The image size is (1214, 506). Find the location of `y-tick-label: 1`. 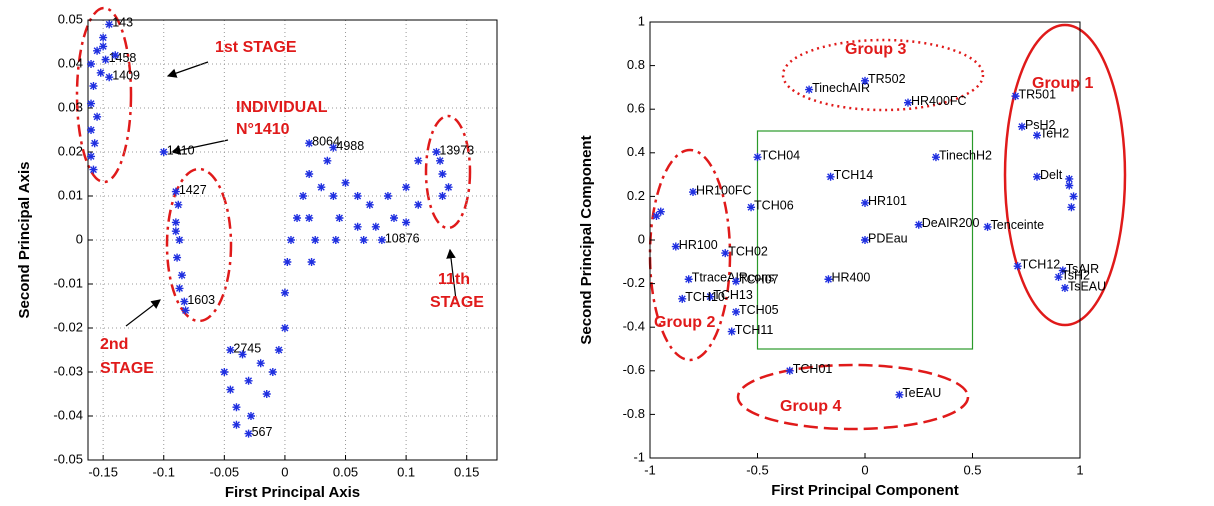

y-tick-label: 1 is located at coordinates (641, 20).